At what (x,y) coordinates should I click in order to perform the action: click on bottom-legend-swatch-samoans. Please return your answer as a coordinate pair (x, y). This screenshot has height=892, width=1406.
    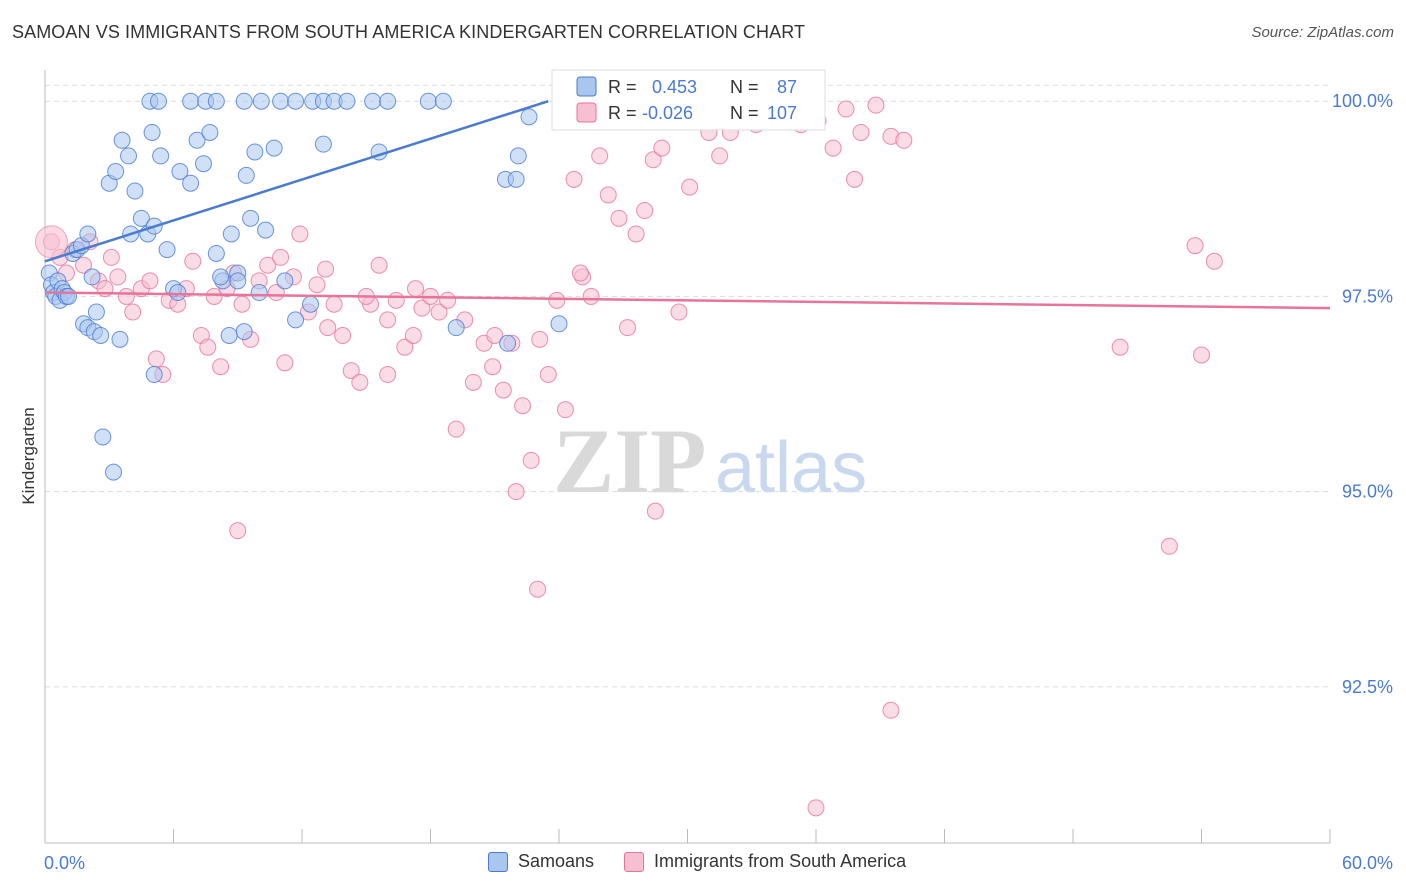
    Looking at the image, I should click on (498, 861).